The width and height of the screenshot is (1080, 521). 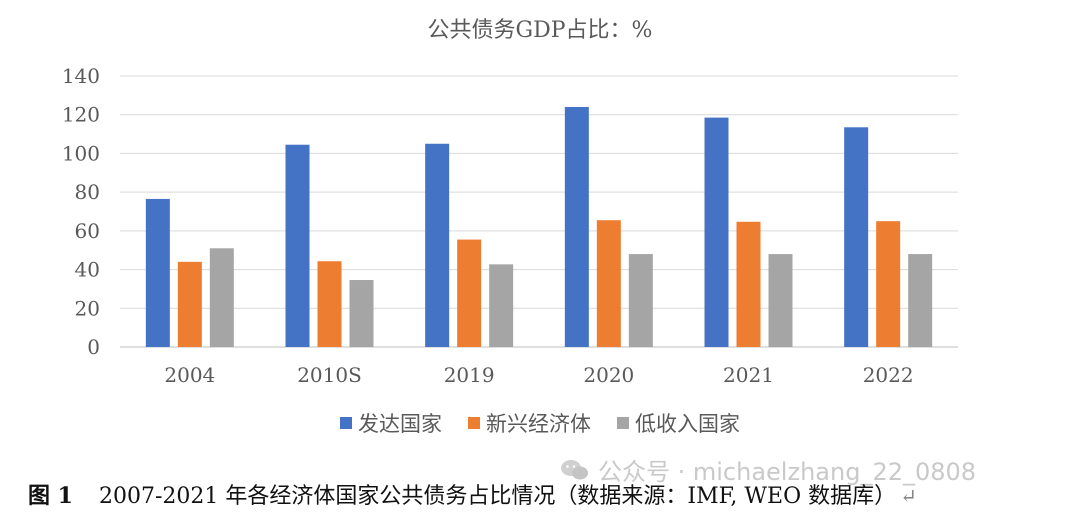 What do you see at coordinates (540, 30) in the screenshot?
I see `chart-title: 公共债务GDP占比：%` at bounding box center [540, 30].